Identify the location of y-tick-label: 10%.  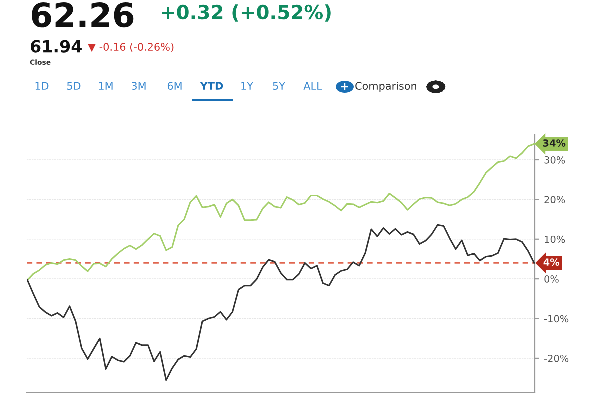
(555, 240).